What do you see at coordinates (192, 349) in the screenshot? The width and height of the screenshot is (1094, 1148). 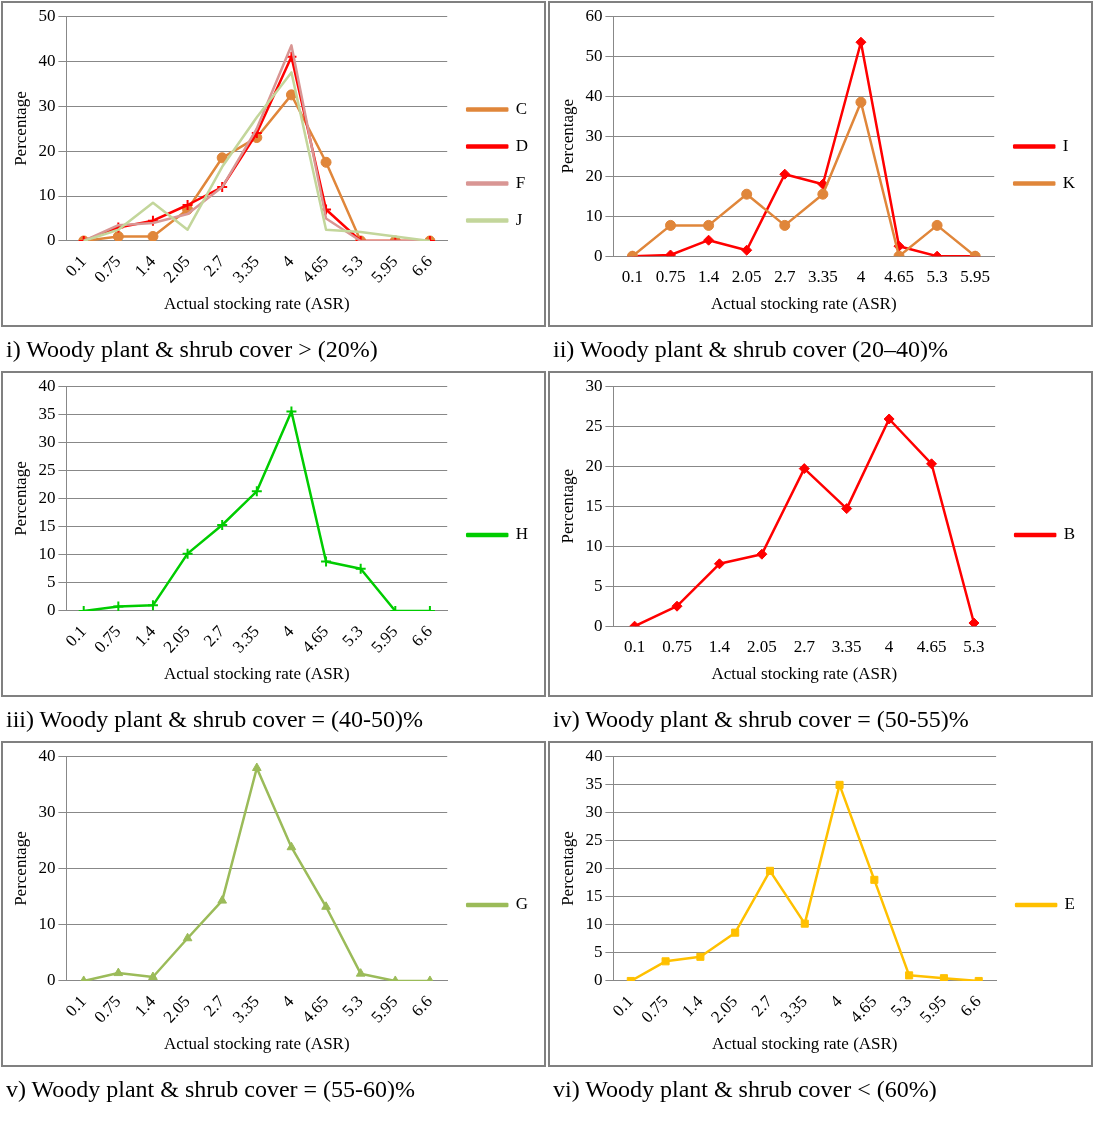 I see `text: i) Woody plant & shrub cover > (20%)` at bounding box center [192, 349].